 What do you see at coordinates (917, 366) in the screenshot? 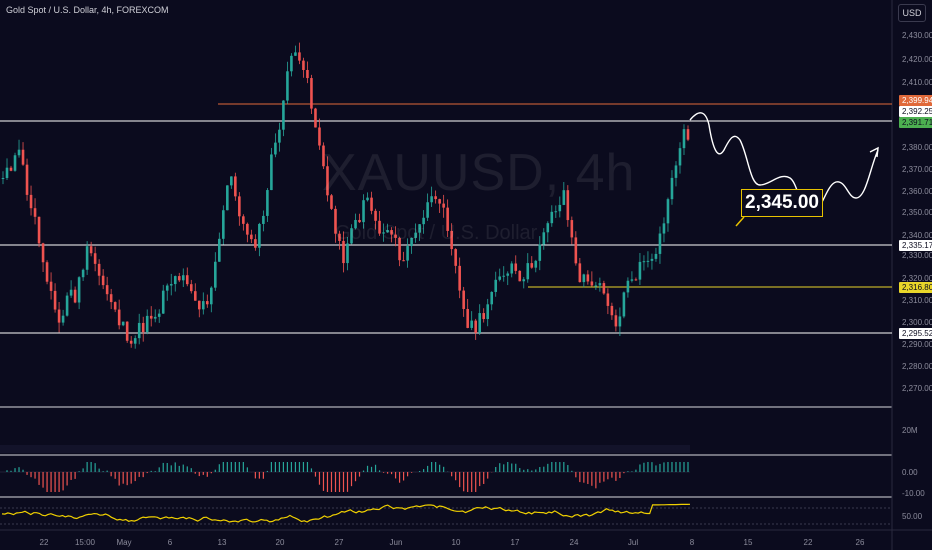
I see `price-axis-label: 2,280.00` at bounding box center [917, 366].